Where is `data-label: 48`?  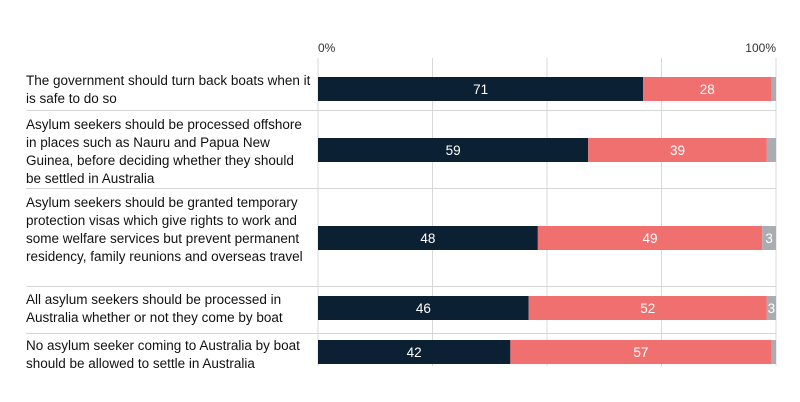
data-label: 48 is located at coordinates (427, 238).